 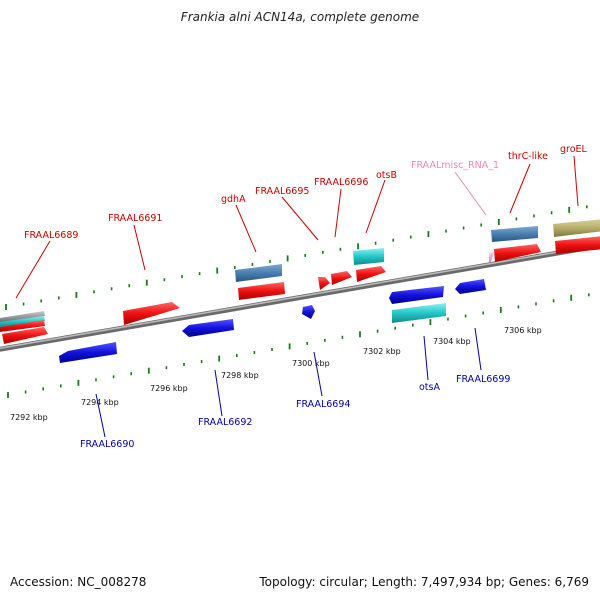 What do you see at coordinates (470, 193) in the screenshot?
I see `misc-rna-leader-line` at bounding box center [470, 193].